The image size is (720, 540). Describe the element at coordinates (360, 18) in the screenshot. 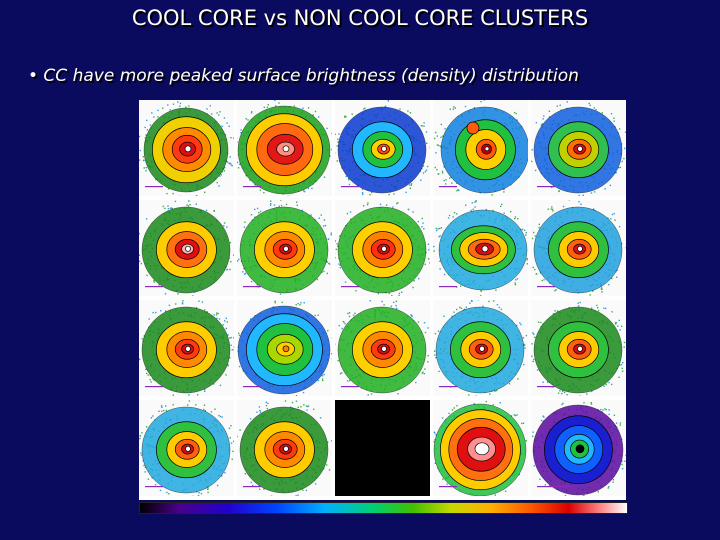

I see `slide-title: COOL CORE vs NON COOL CORE CLUSTERS` at that location.